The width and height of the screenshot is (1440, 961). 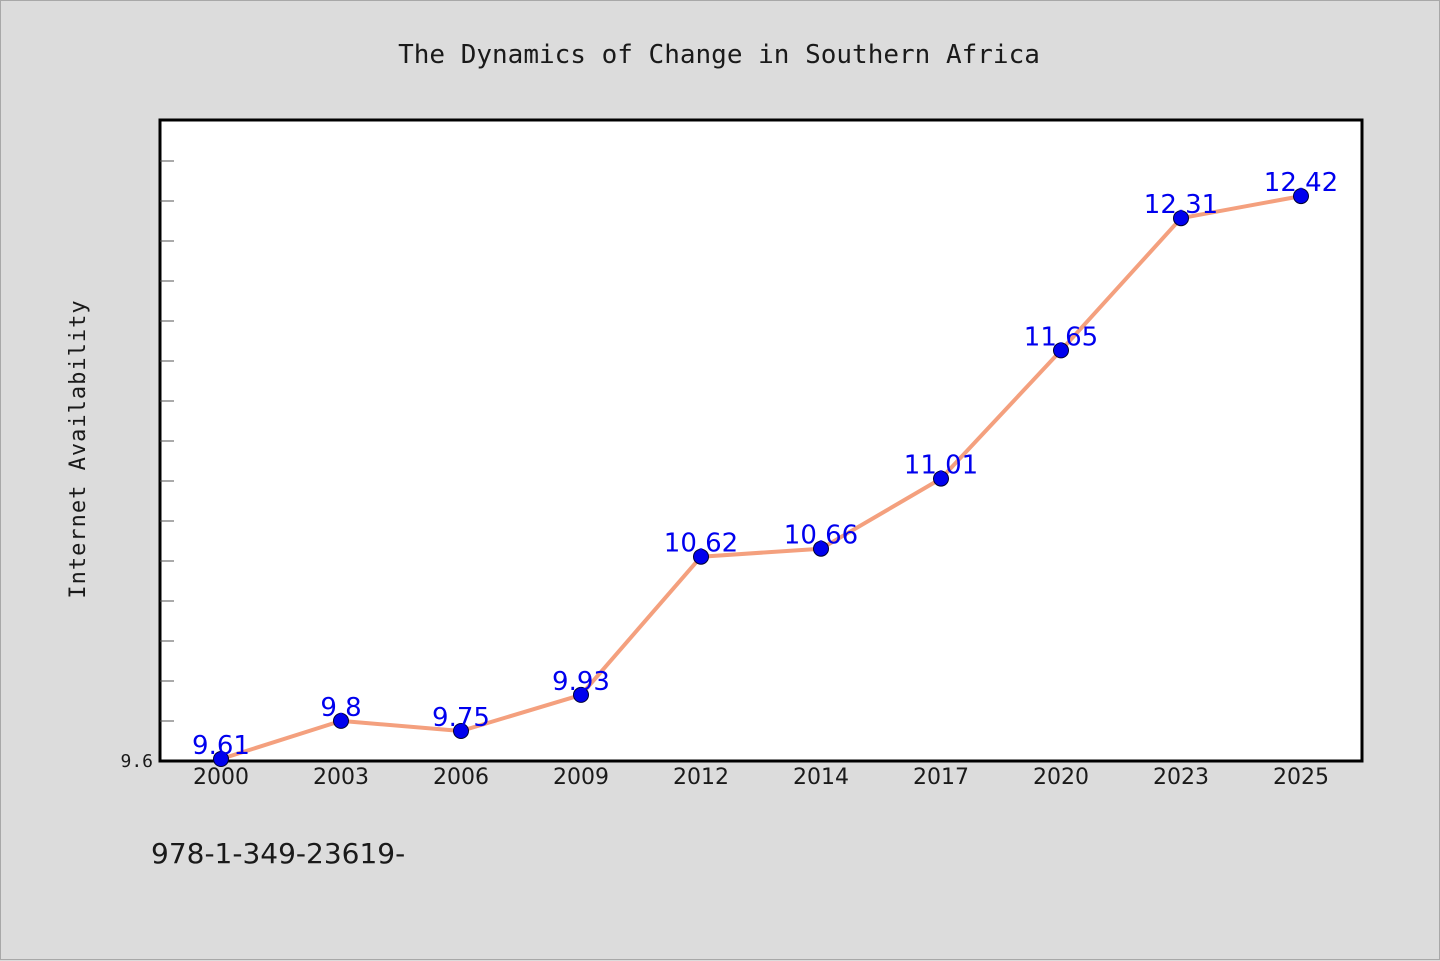 What do you see at coordinates (761, 777) in the screenshot?
I see `x-tick-labels: 2000 2003 2006 2009 2012 2014 2017 2020 2023 2025` at bounding box center [761, 777].